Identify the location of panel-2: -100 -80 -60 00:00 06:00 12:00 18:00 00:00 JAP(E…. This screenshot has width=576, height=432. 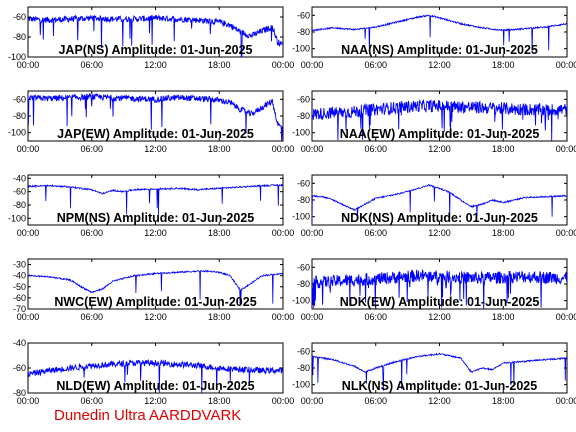
(151, 122).